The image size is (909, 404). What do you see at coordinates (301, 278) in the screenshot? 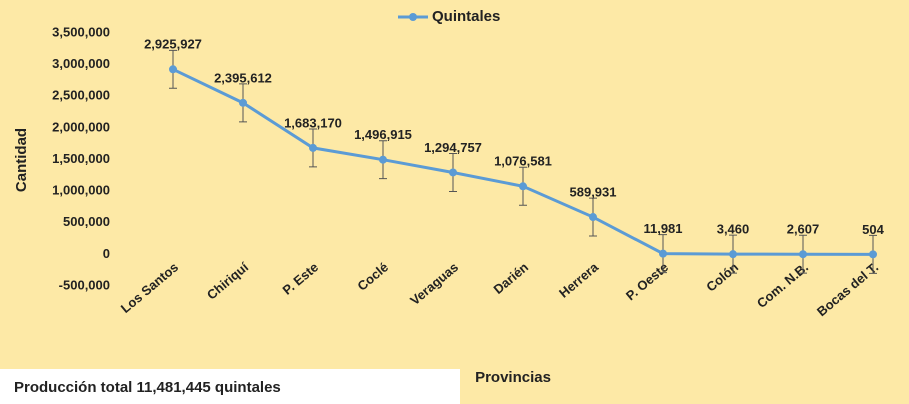
I see `x-tick-label: P. Este` at bounding box center [301, 278].